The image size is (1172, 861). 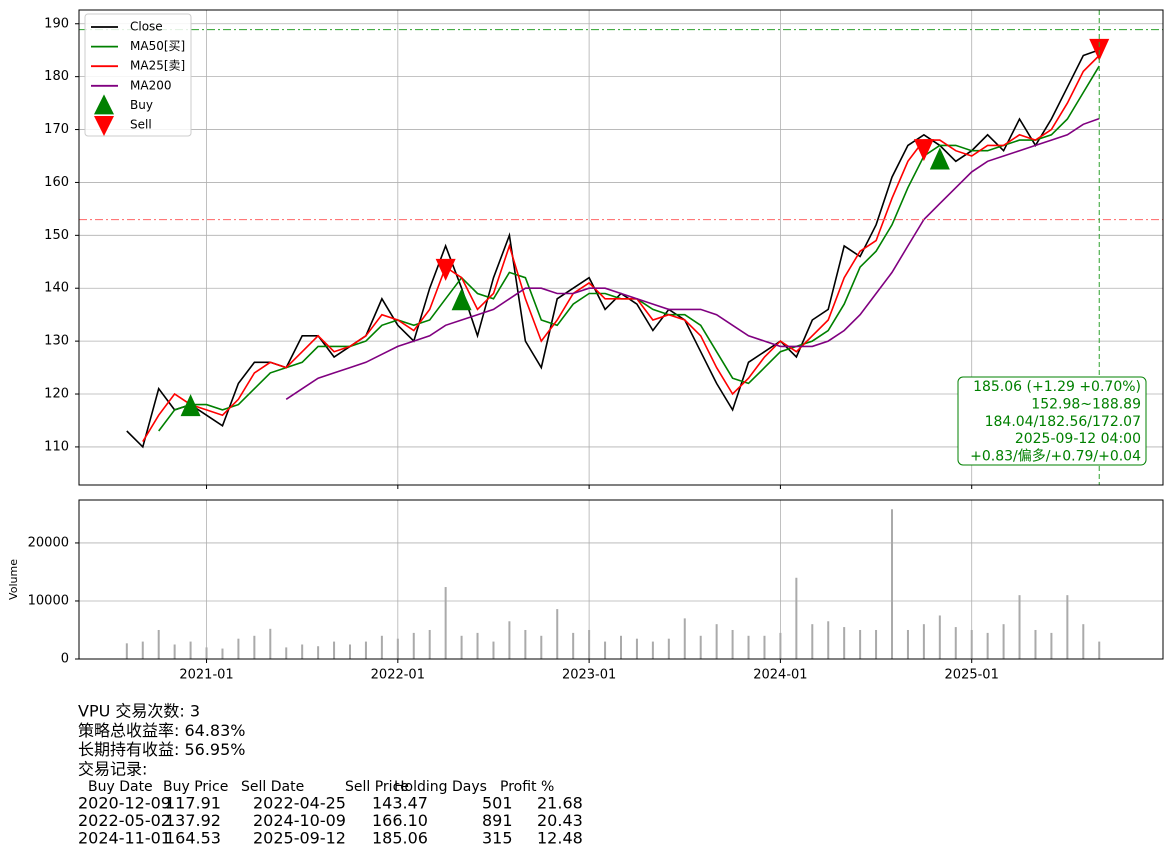 What do you see at coordinates (56, 23) in the screenshot?
I see `y-tick-label: 190` at bounding box center [56, 23].